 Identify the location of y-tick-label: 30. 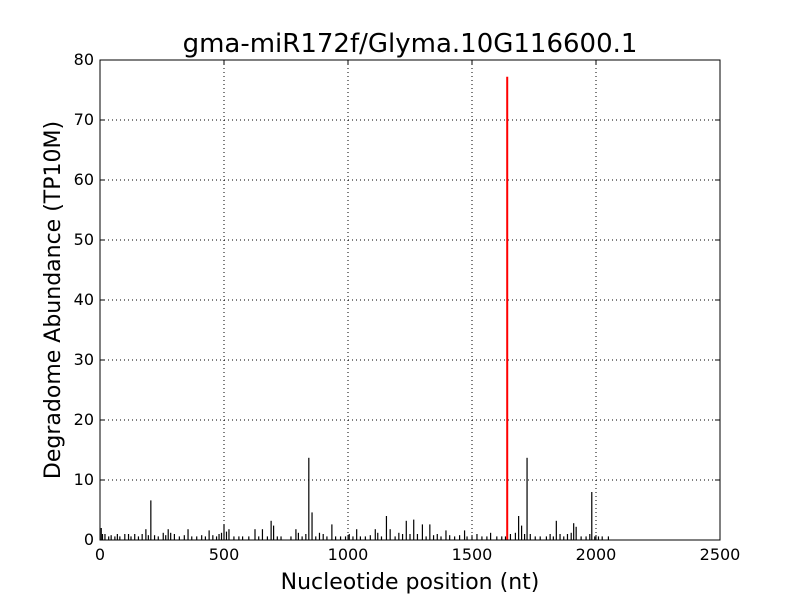
(84, 359).